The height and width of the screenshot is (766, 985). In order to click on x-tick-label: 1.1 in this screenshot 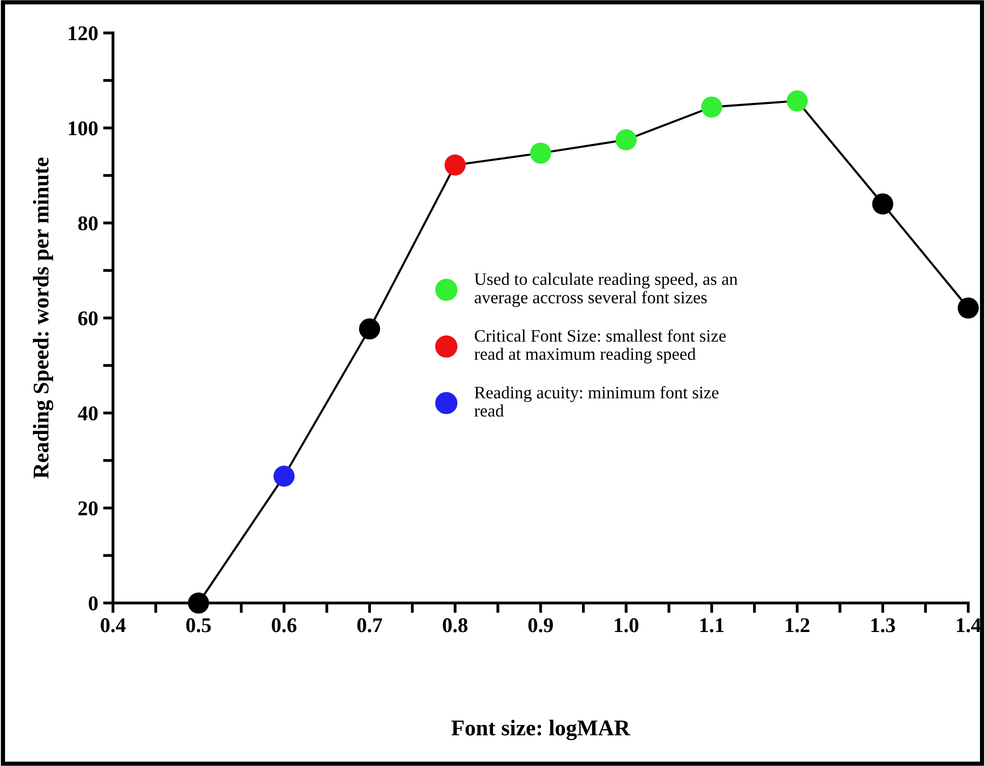, I will do `click(712, 625)`.